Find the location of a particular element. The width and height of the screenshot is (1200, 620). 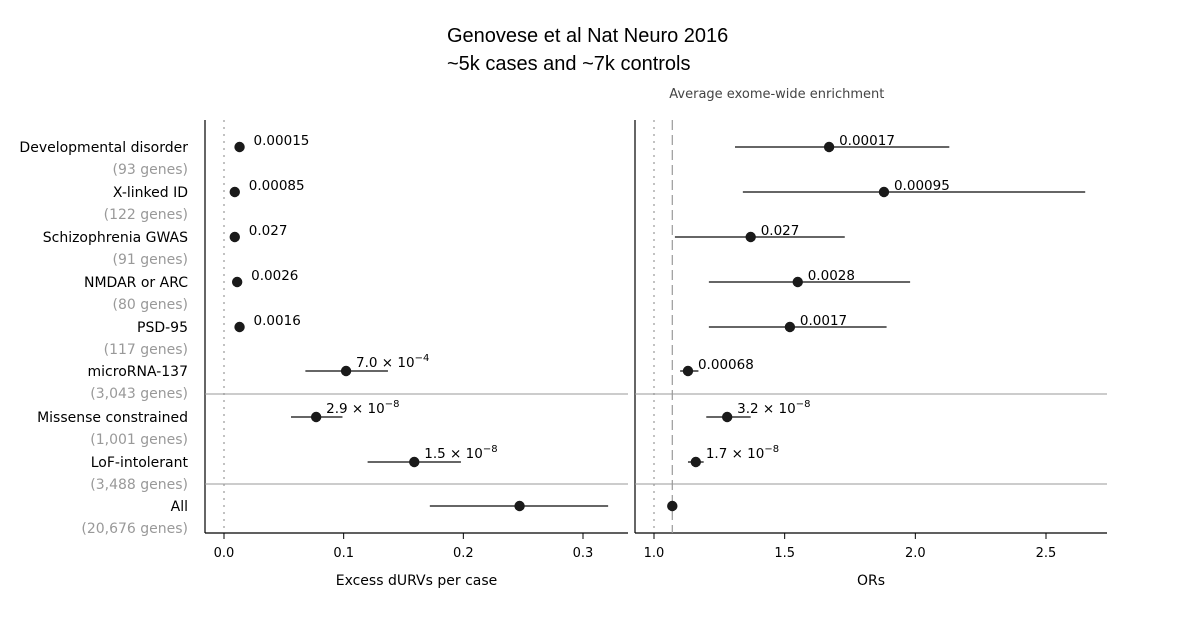

x-tick-label: 2.5 is located at coordinates (1046, 553).